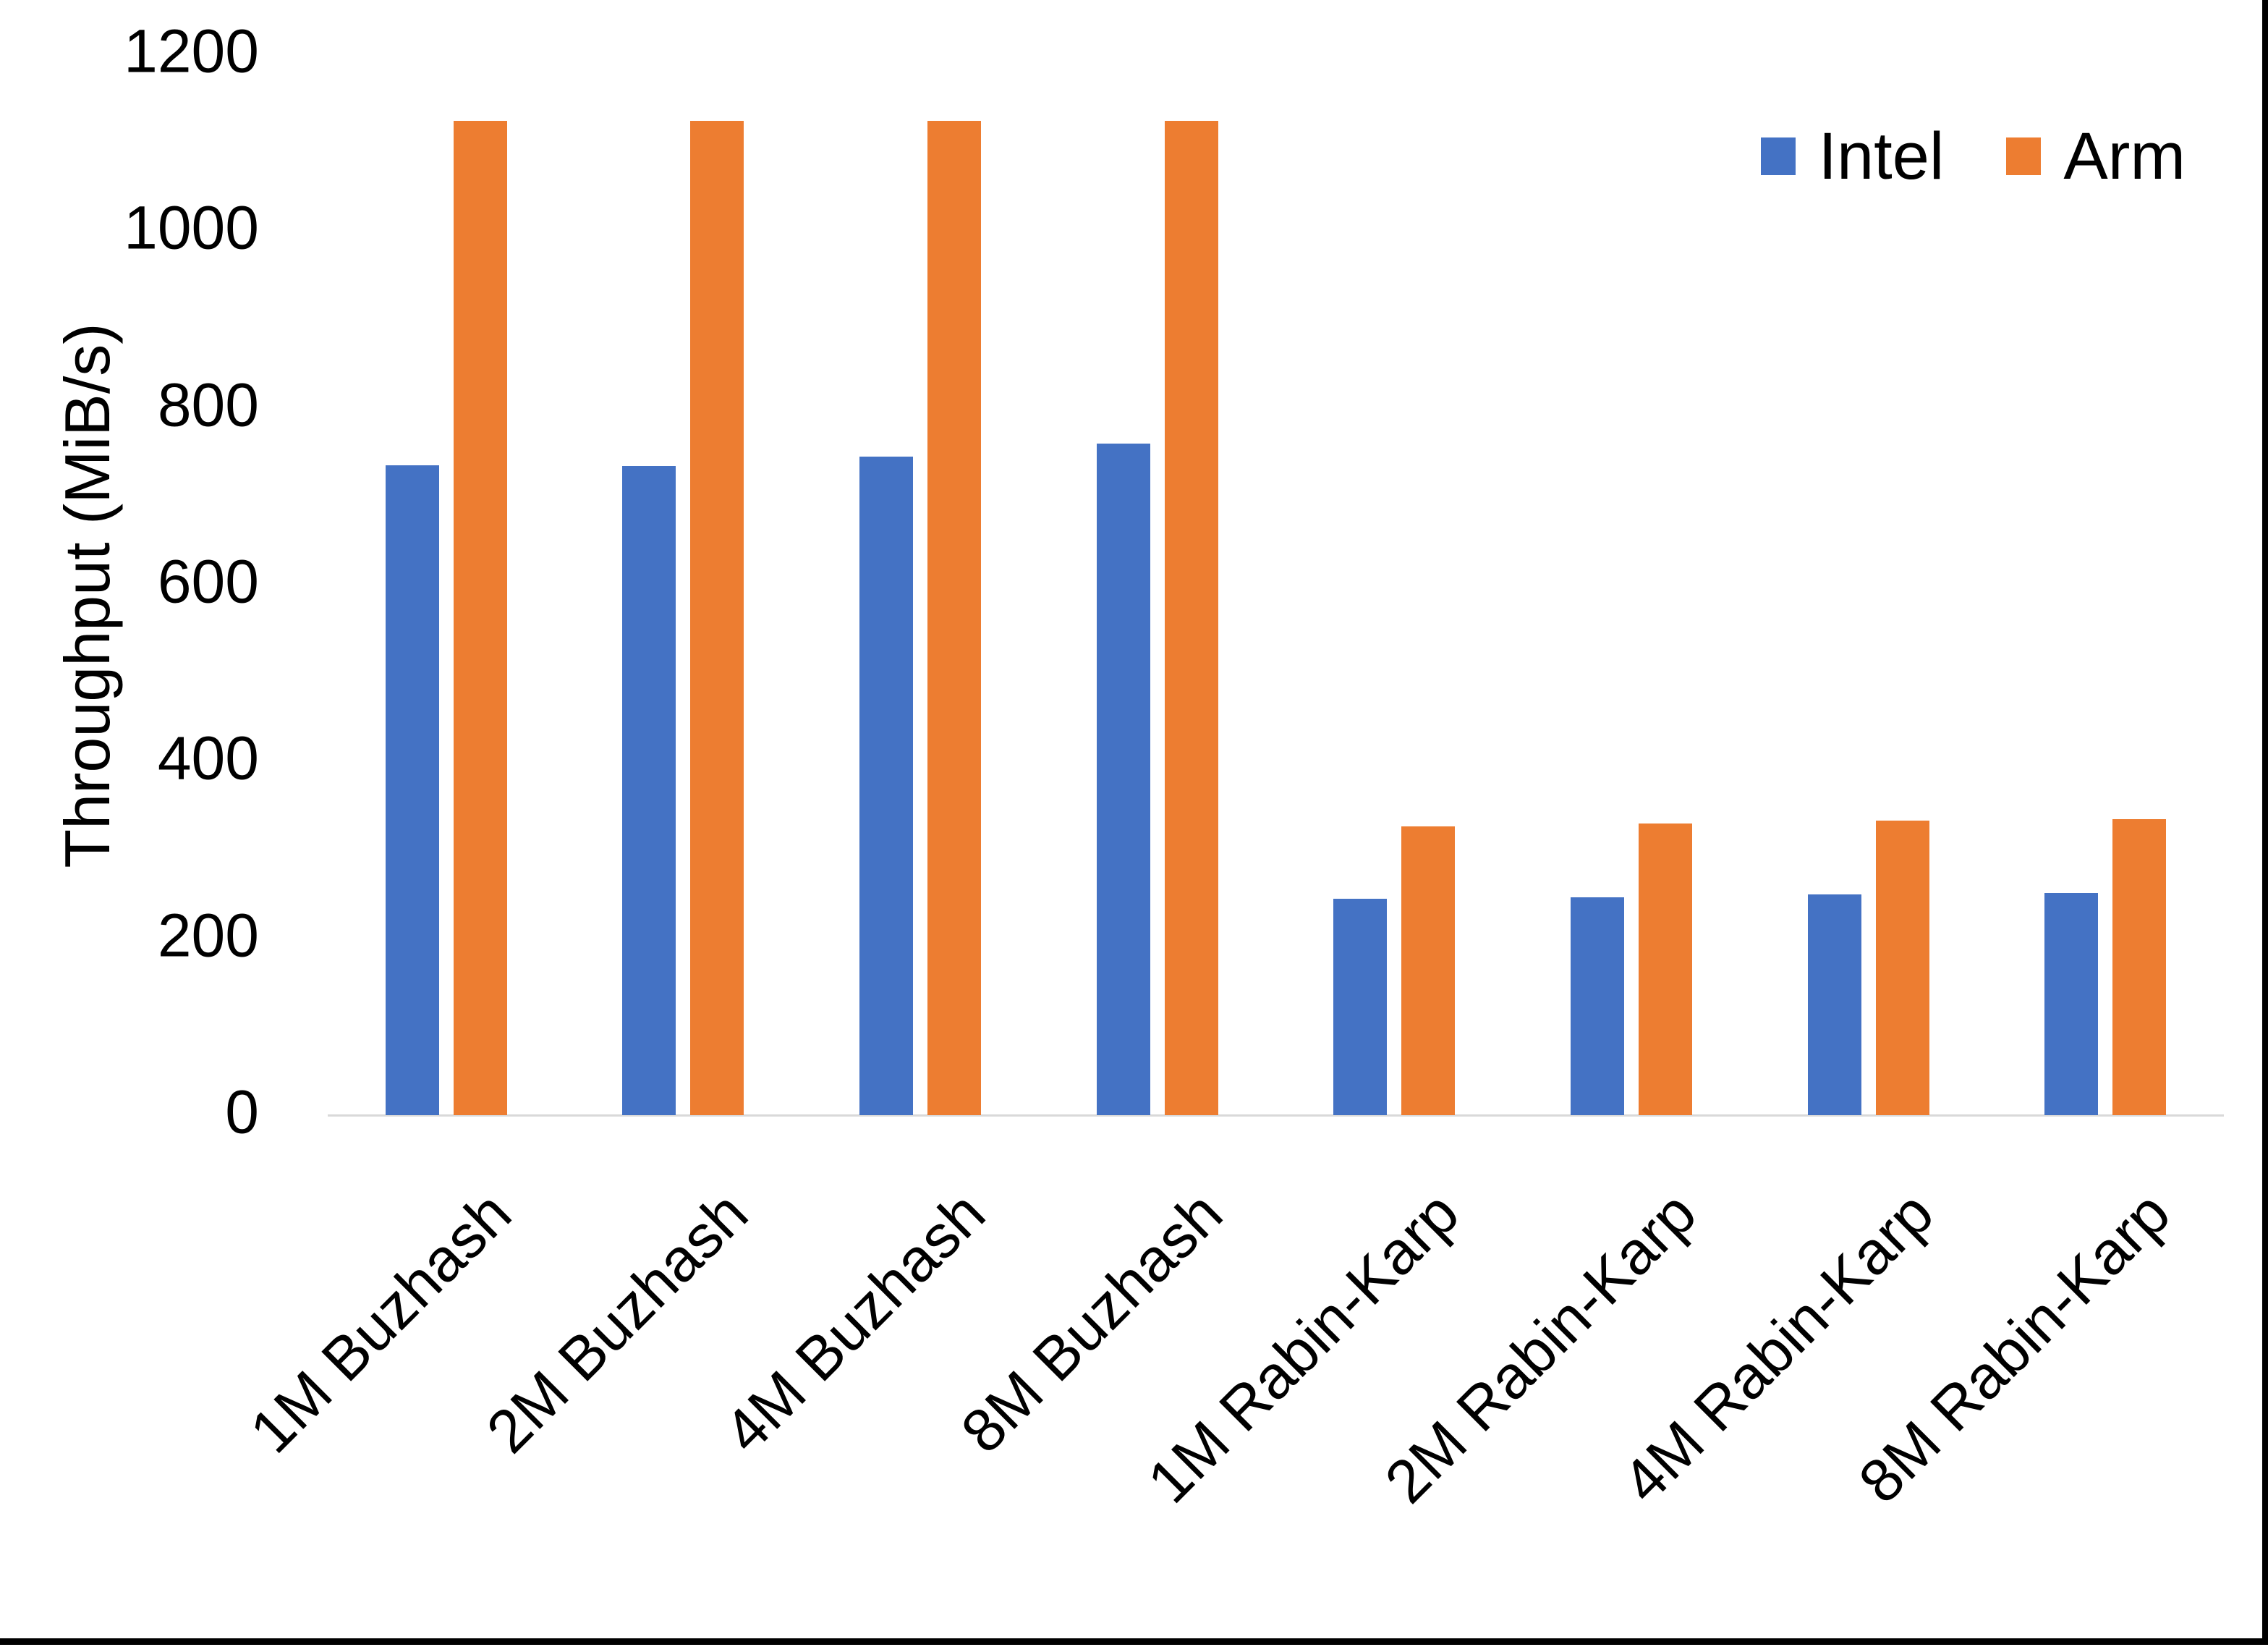  What do you see at coordinates (1665, 969) in the screenshot?
I see `bar-arm-2m-rabin-karp` at bounding box center [1665, 969].